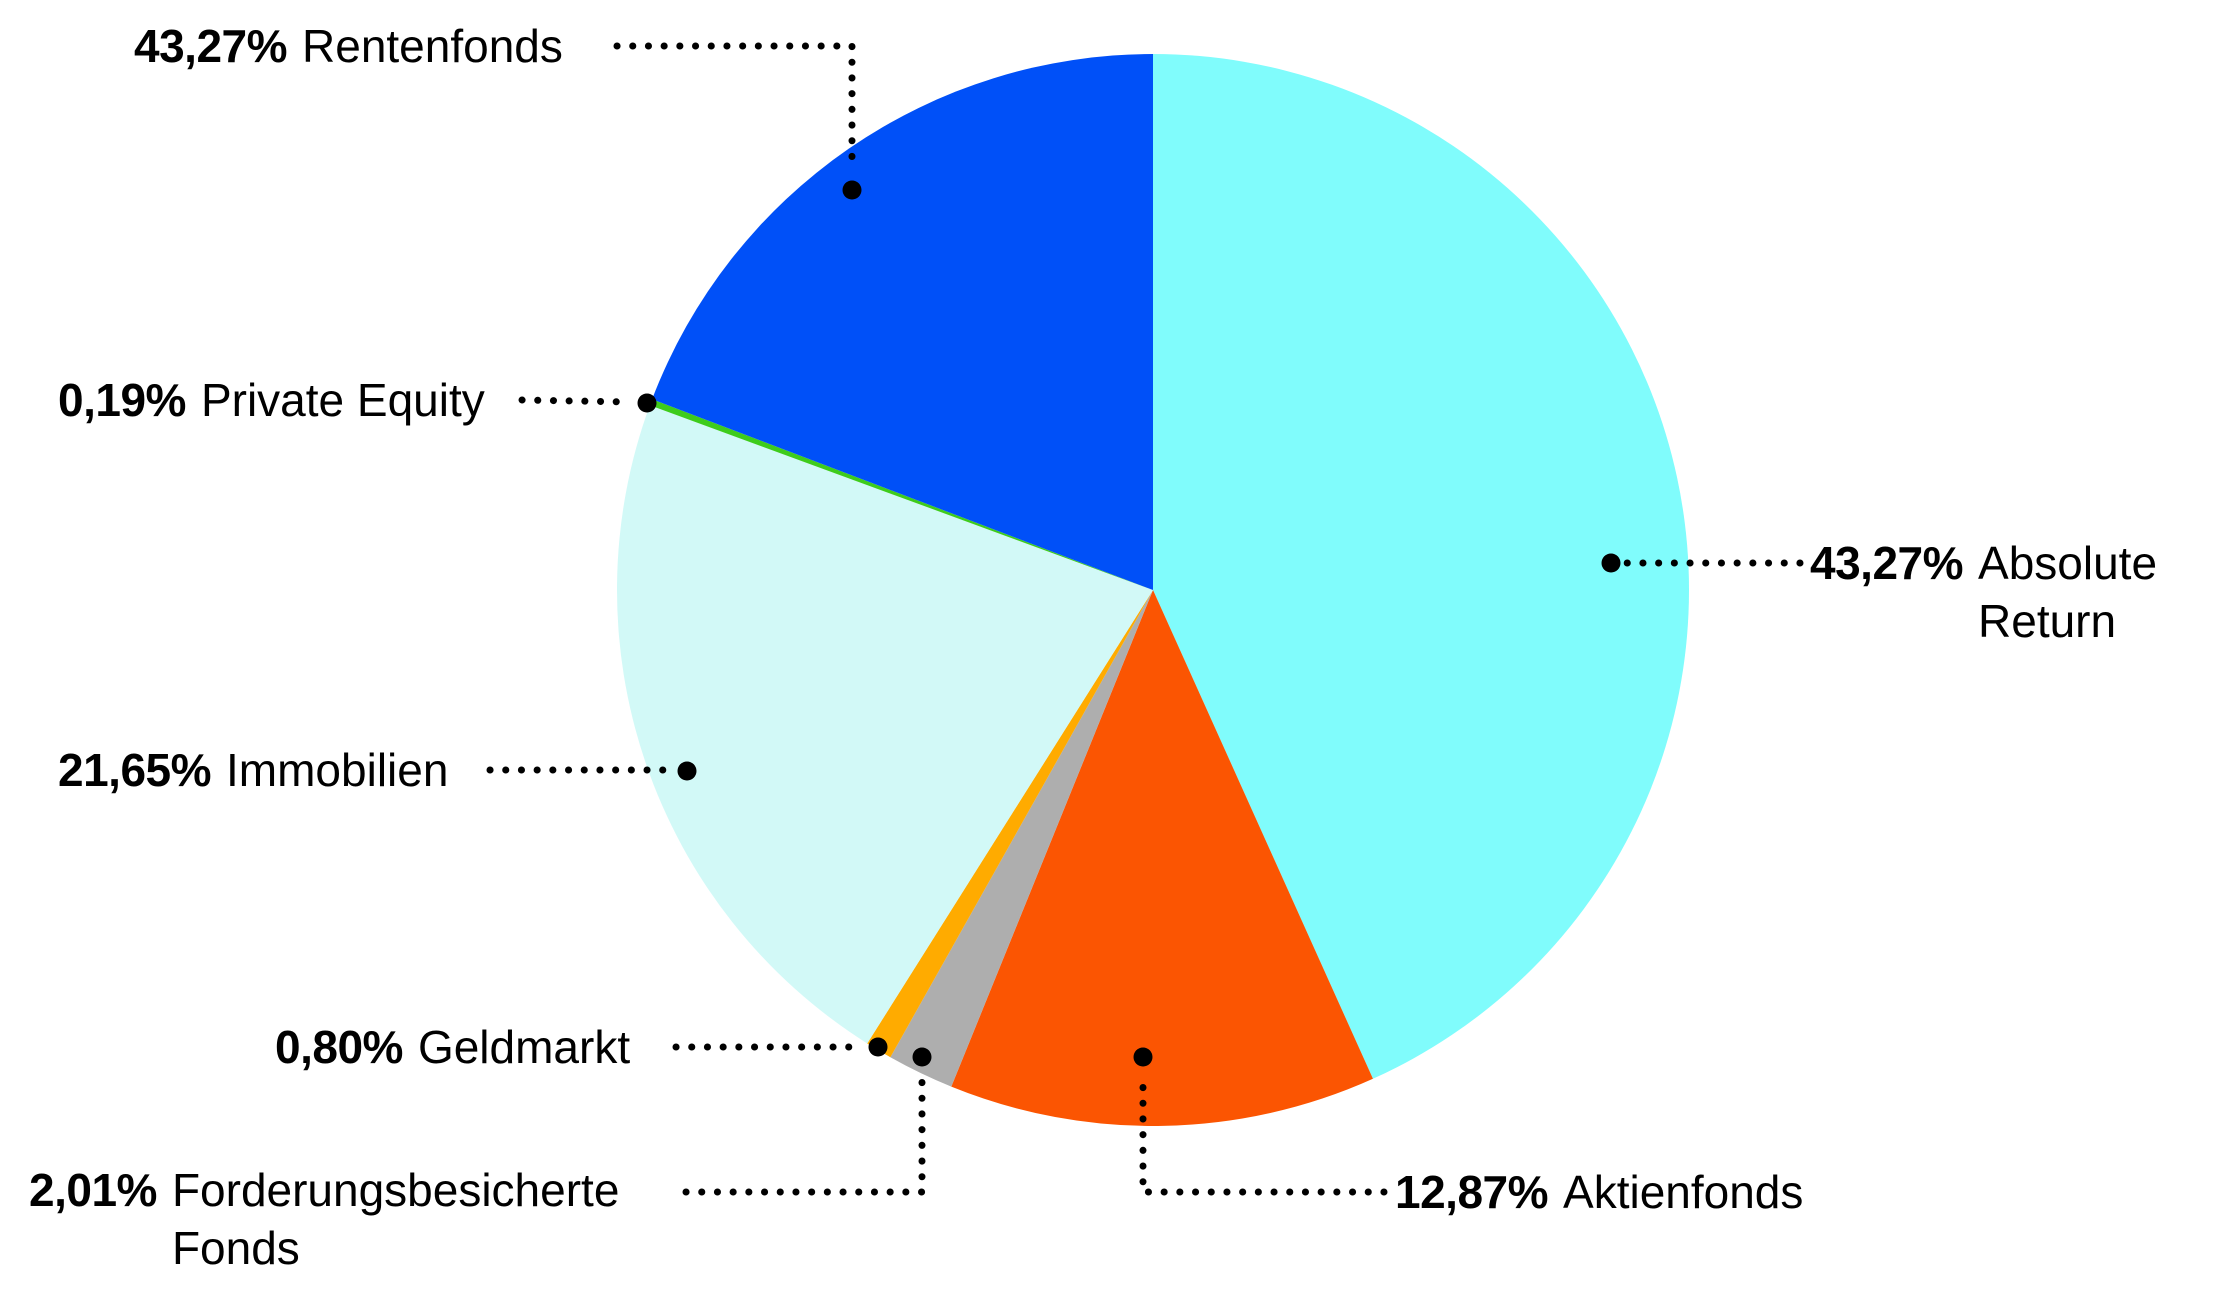 The height and width of the screenshot is (1292, 2213). I want to click on leader-dot-absolute-return, so click(1611, 563).